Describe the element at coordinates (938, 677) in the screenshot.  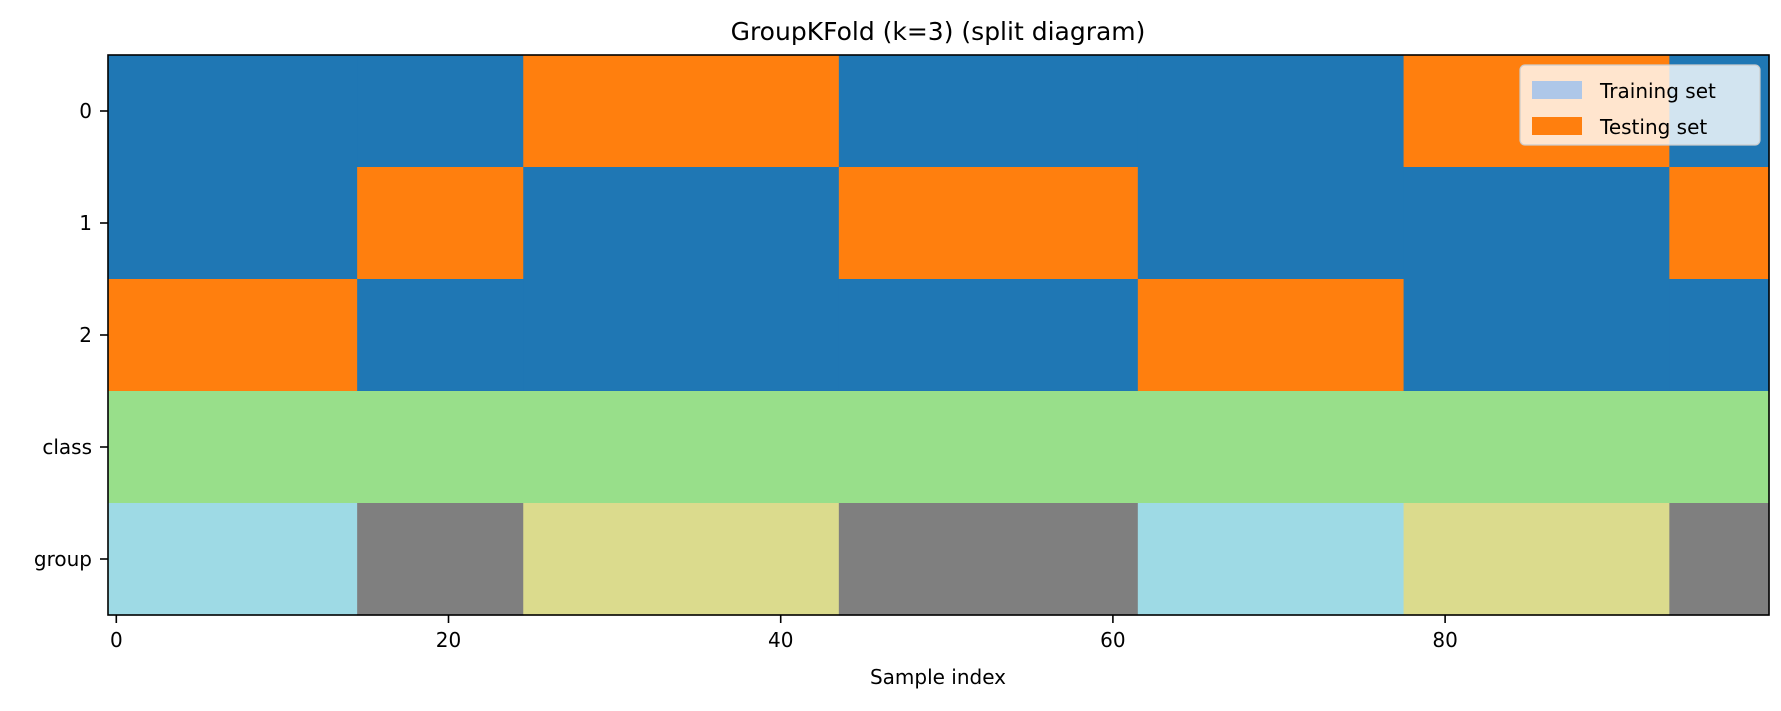
I see `x-axis-label: Sample index` at that location.